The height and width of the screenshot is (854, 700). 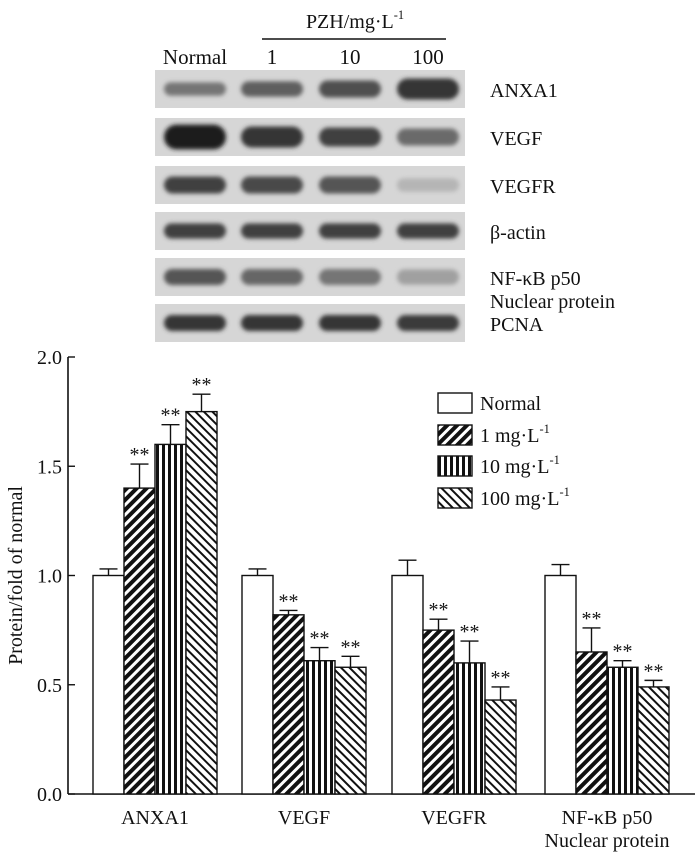 I want to click on blot-group-header: PZH/mg·L-1, so click(x=355, y=20).